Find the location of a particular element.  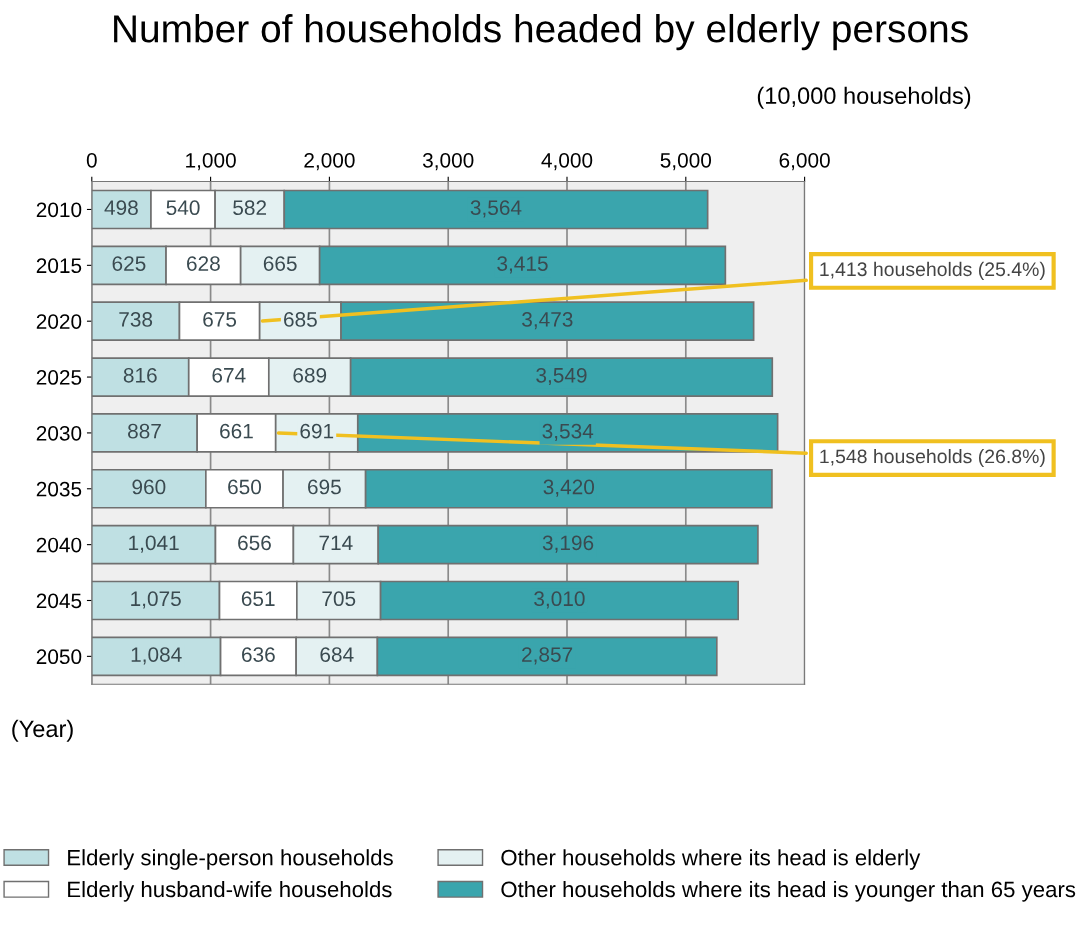

legend-label: Elderly single-person households is located at coordinates (230, 859).